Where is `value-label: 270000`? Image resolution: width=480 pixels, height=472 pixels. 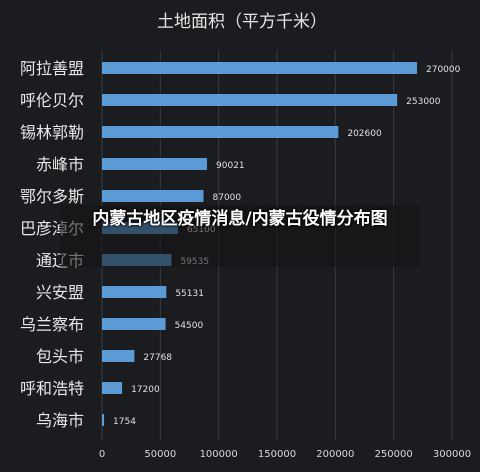
value-label: 270000 is located at coordinates (443, 70).